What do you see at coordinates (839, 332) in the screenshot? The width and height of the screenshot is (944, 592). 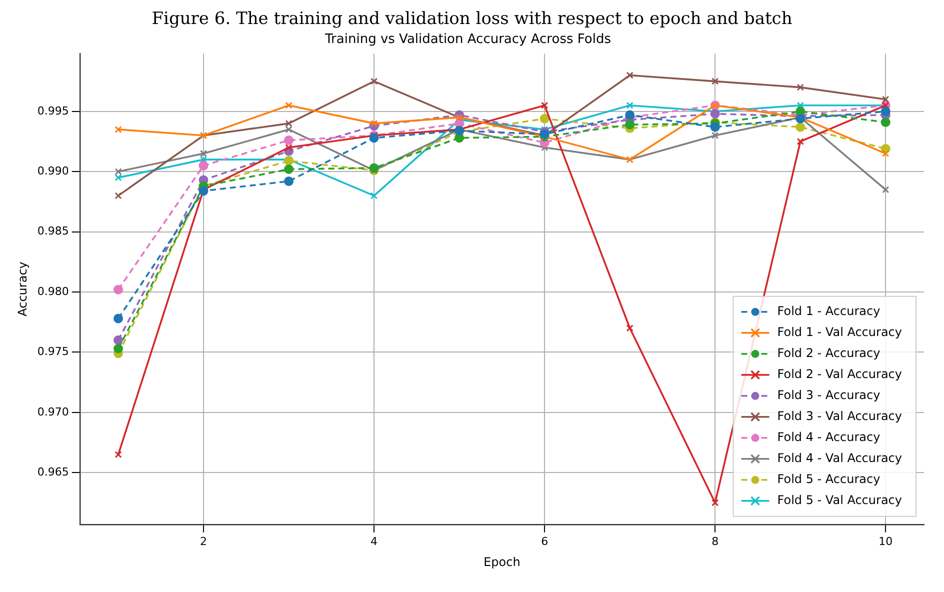 I see `legend-label: Fold 1 - Val Accuracy` at bounding box center [839, 332].